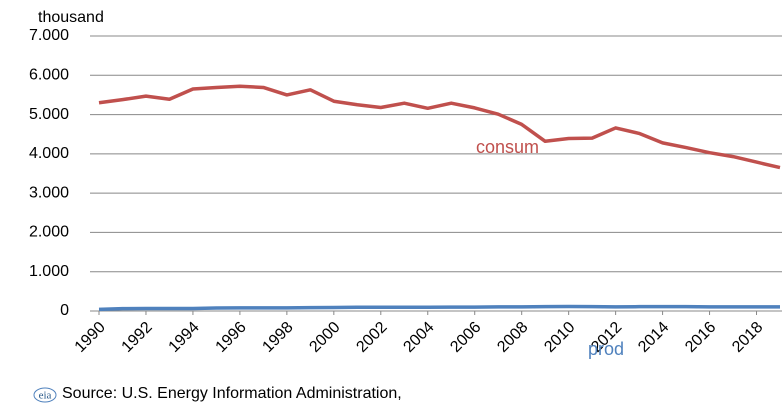 Image resolution: width=782 pixels, height=412 pixels. I want to click on x-tick-label: 2018, so click(747, 337).